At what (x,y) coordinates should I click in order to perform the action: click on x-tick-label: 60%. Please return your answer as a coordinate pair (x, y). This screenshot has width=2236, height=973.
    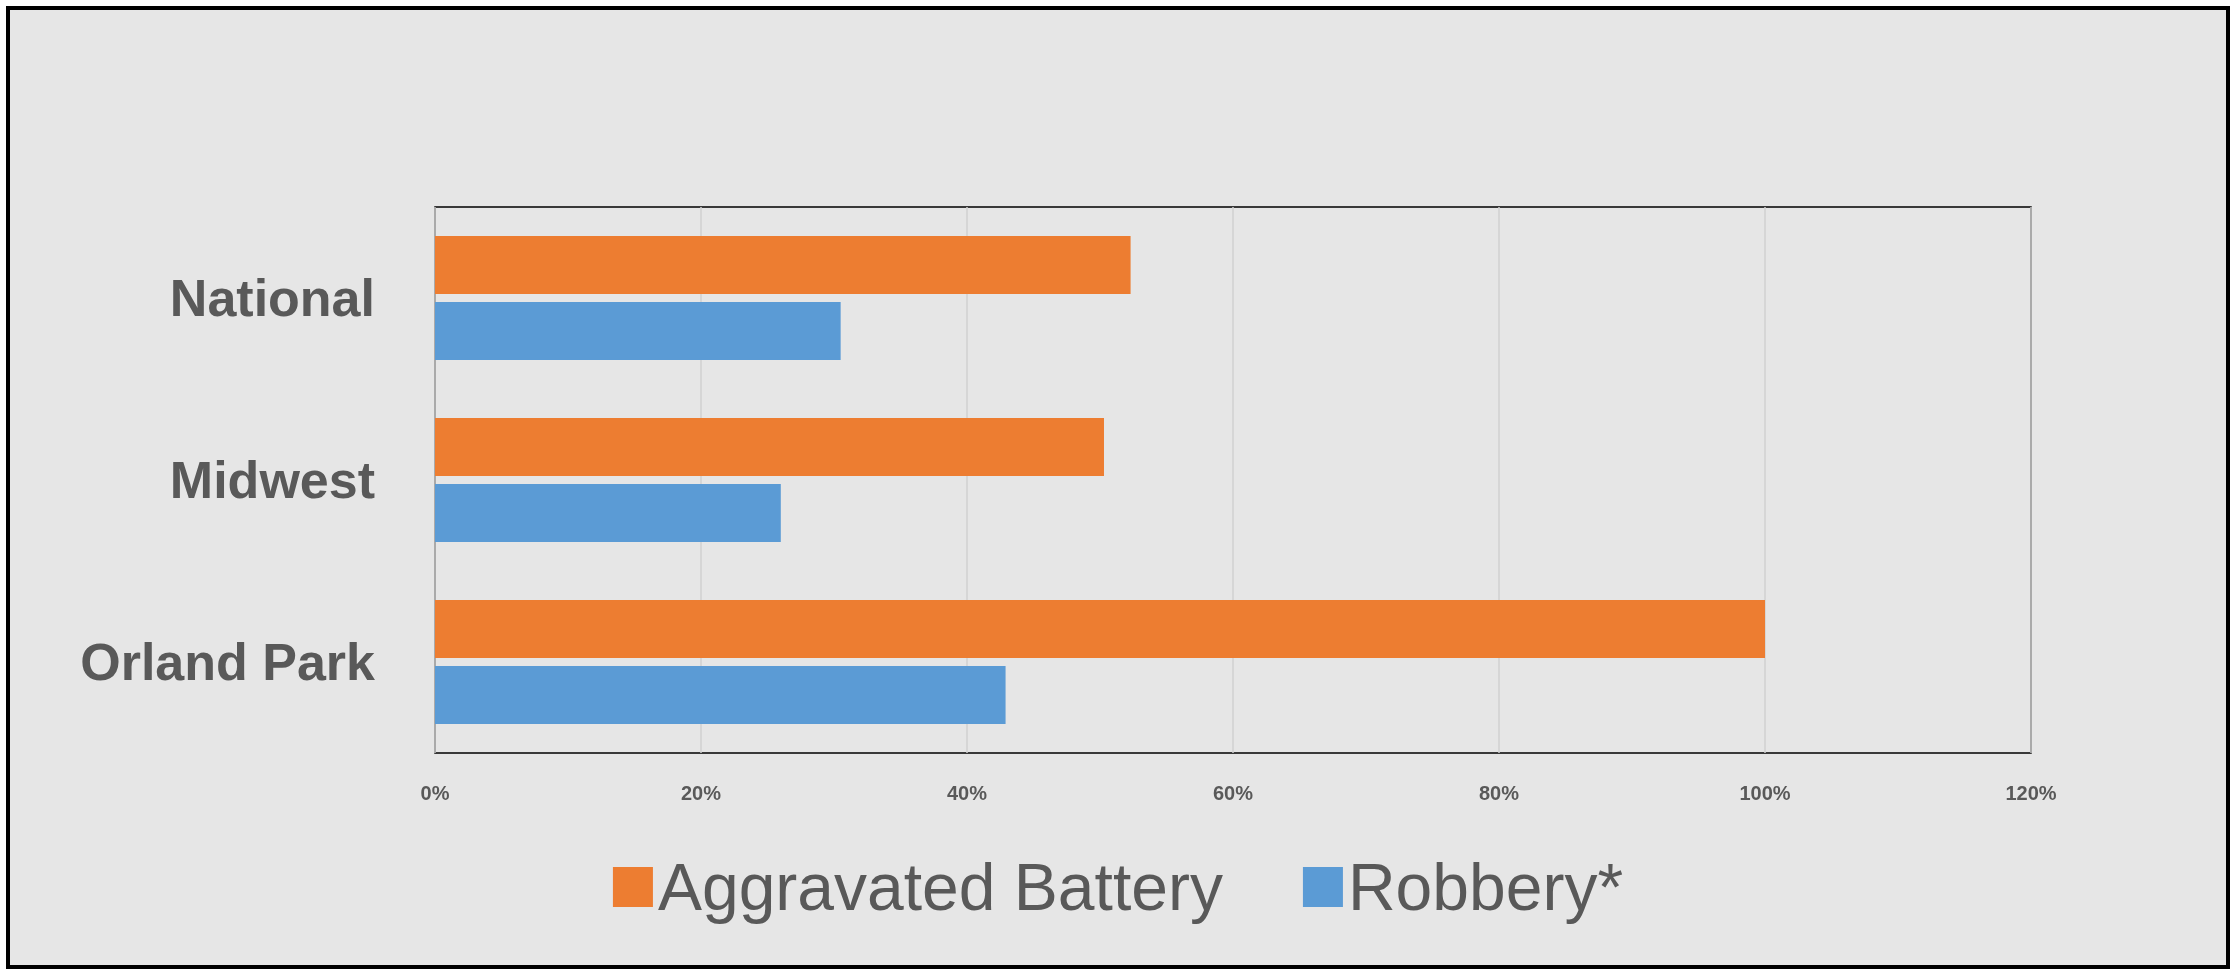
    Looking at the image, I should click on (1233, 793).